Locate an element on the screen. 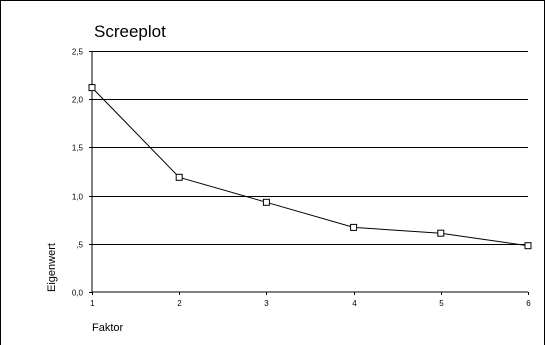 The height and width of the screenshot is (345, 545). x-tick-label: 3 is located at coordinates (266, 303).